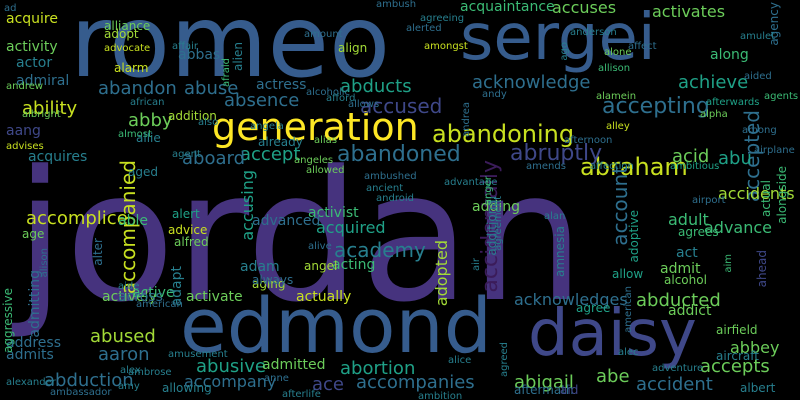  What do you see at coordinates (123, 336) in the screenshot?
I see `word-abused: abused` at bounding box center [123, 336].